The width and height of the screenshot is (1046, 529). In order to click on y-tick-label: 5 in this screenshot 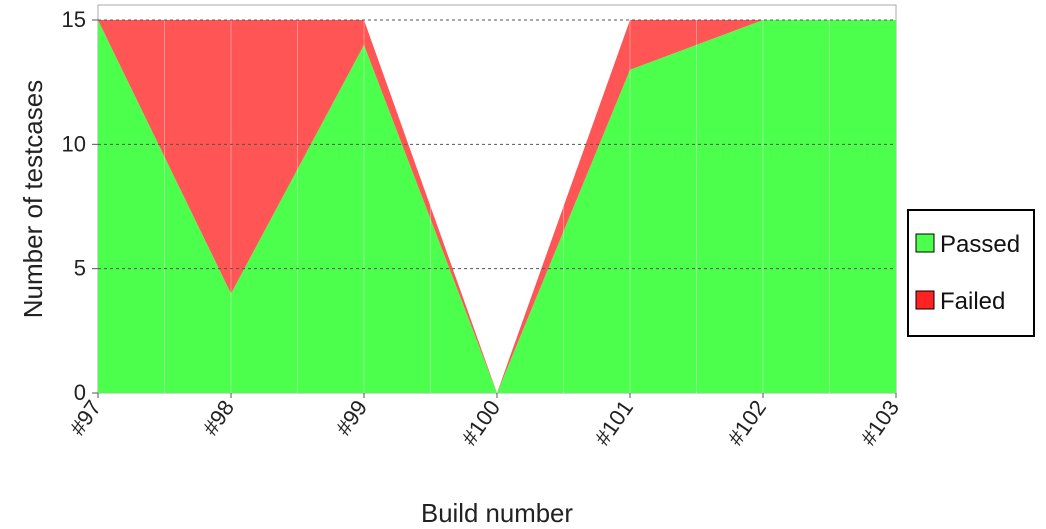, I will do `click(80, 268)`.